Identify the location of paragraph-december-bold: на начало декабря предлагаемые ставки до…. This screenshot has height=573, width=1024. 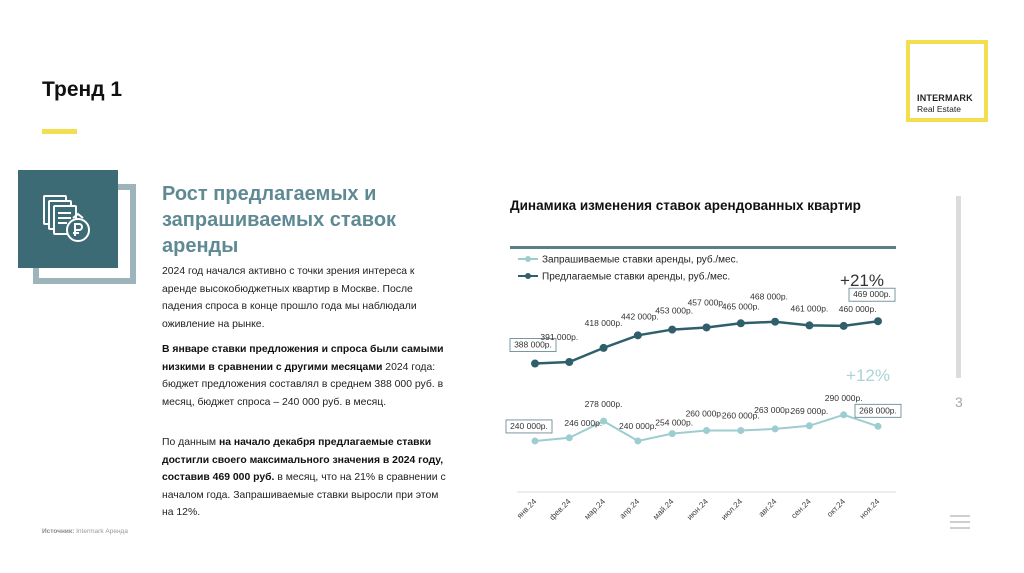
(303, 460).